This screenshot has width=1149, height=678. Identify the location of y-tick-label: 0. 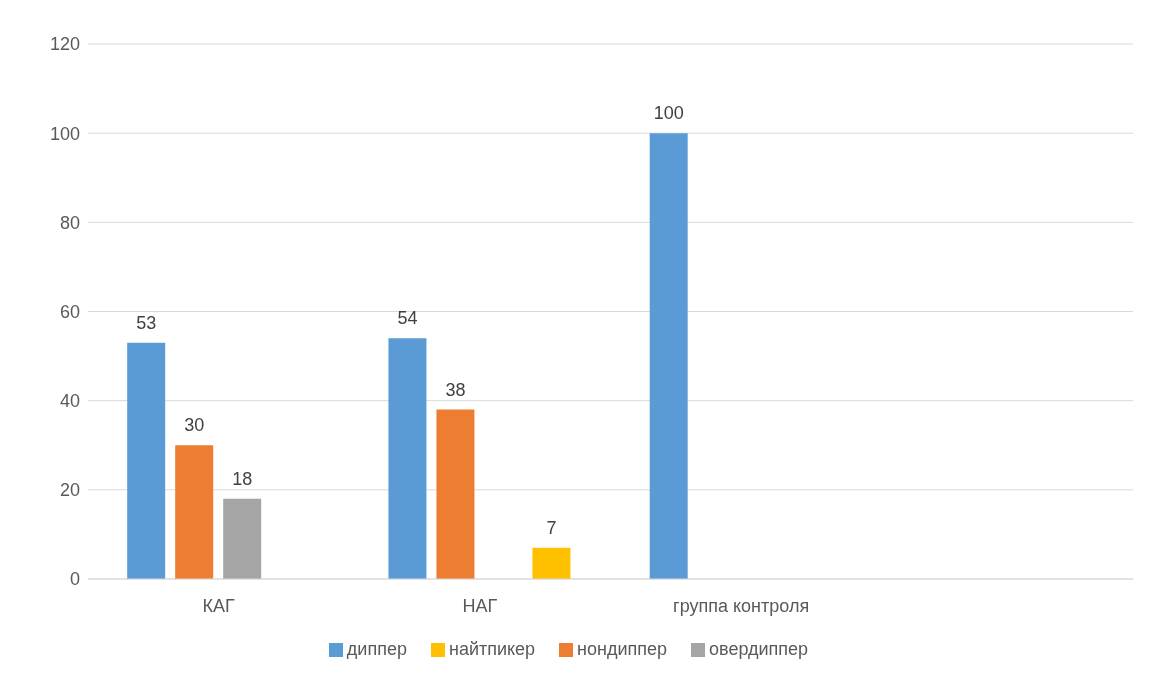
(74, 579).